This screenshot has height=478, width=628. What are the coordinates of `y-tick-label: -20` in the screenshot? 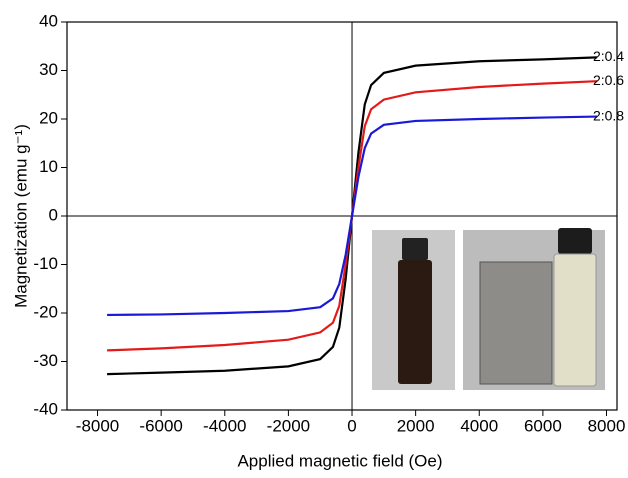 It's located at (45, 311).